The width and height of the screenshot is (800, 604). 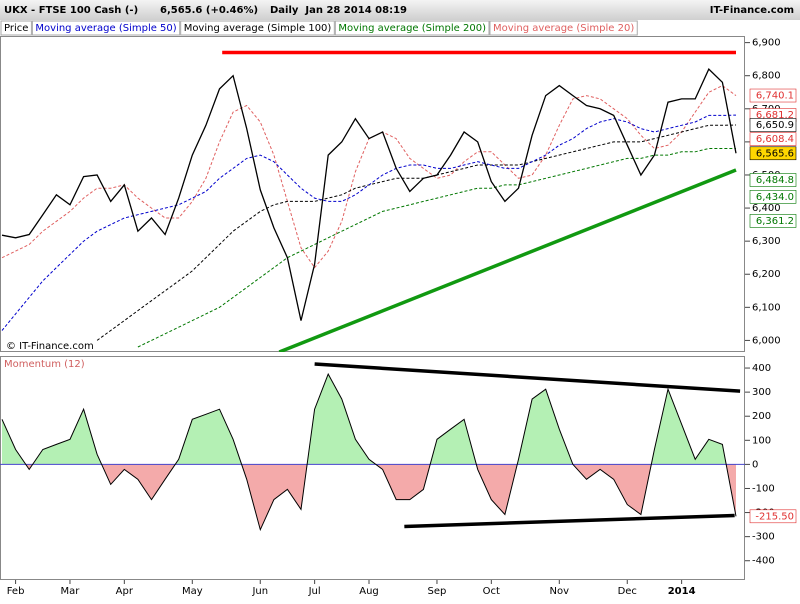 I want to click on y-tick-label: -300, so click(x=763, y=537).